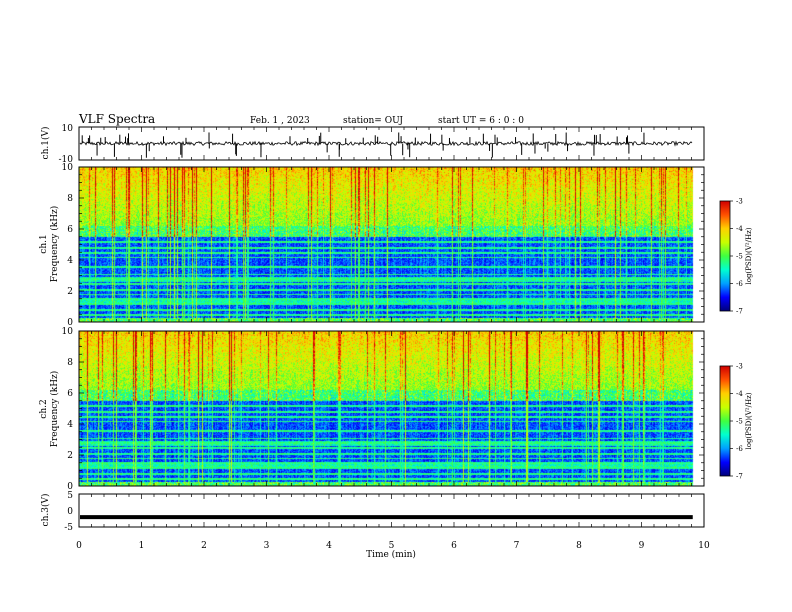 This screenshot has width=792, height=612. What do you see at coordinates (44, 408) in the screenshot?
I see `ch2-spectrogram-channel-label: ch.2` at bounding box center [44, 408].